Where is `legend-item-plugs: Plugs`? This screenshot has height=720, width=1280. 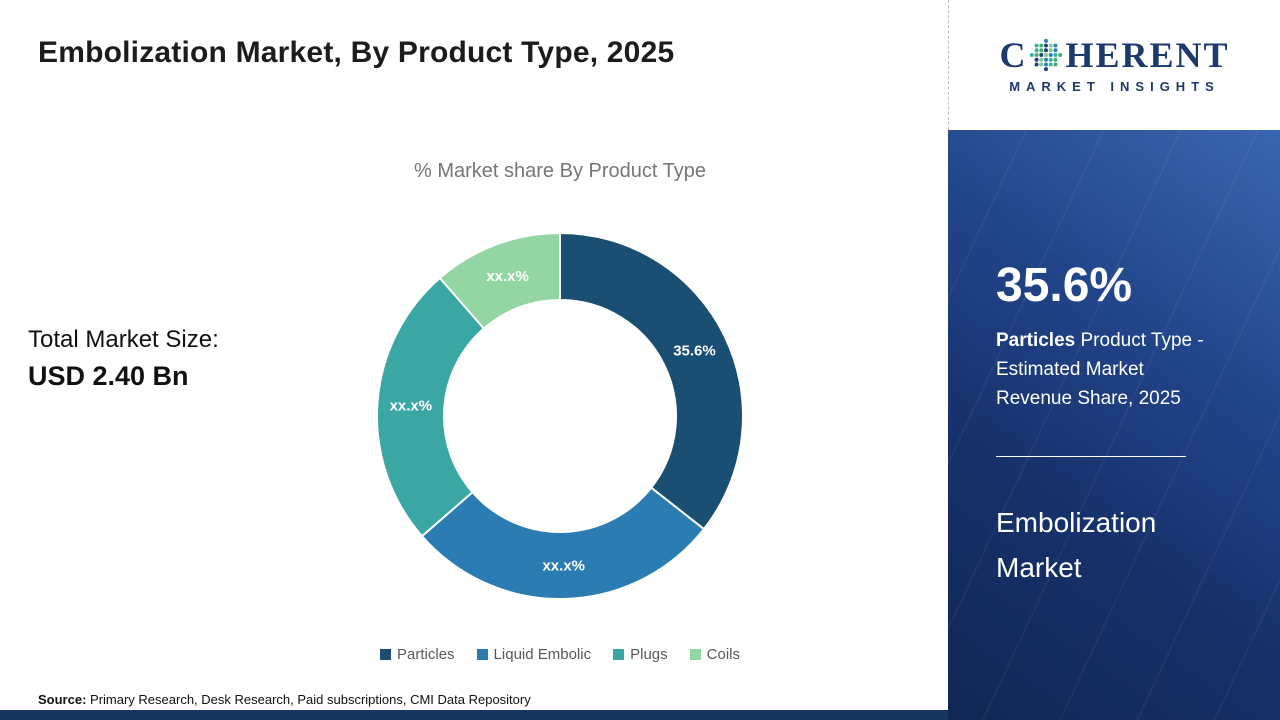
legend-item-plugs: Plugs is located at coordinates (640, 654).